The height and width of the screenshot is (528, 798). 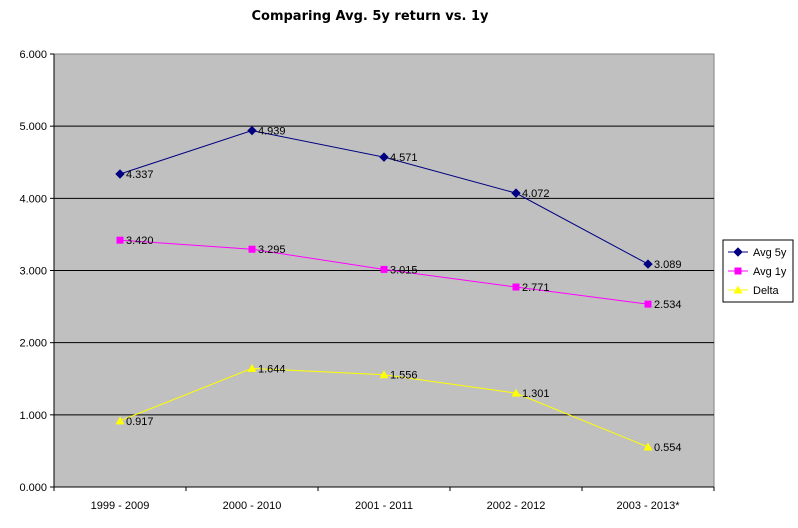 I want to click on chart-title: Comparing Avg. 5y return vs. 1y, so click(x=370, y=16).